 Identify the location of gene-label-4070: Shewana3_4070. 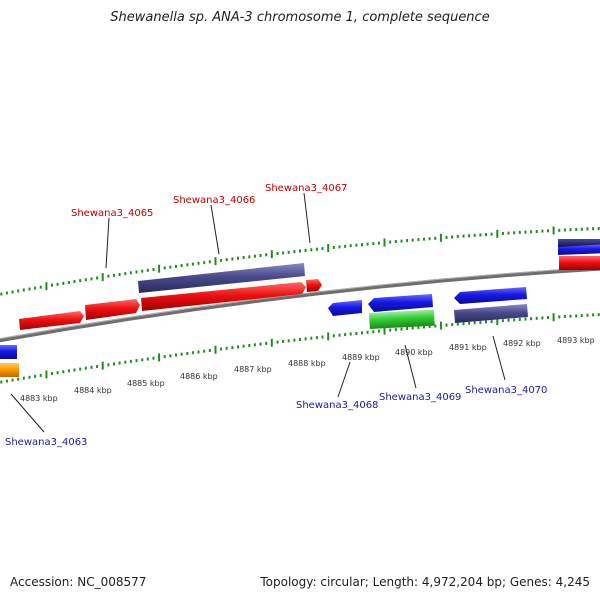
(506, 390).